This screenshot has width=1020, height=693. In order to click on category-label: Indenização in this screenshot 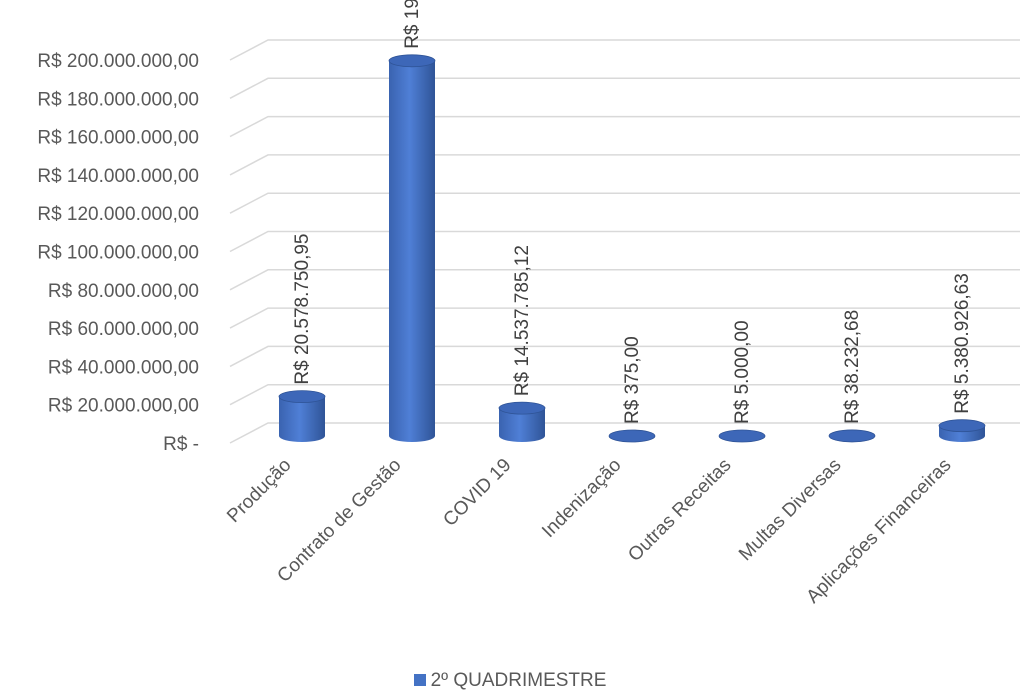, I will do `click(581, 498)`.